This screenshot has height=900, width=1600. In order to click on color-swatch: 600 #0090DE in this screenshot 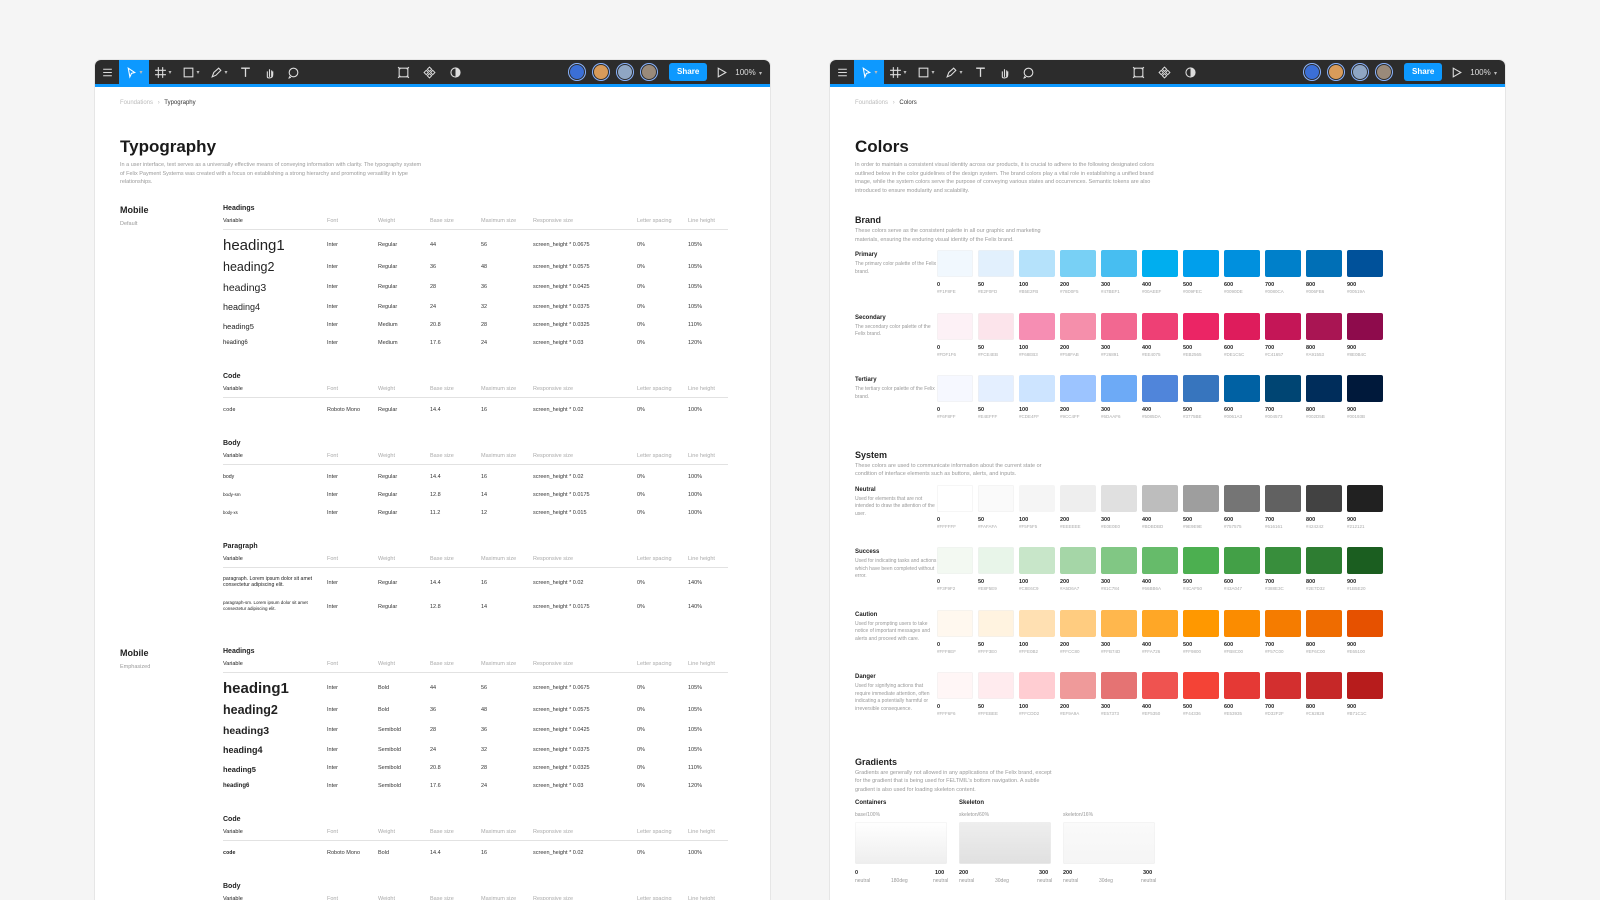, I will do `click(1242, 272)`.